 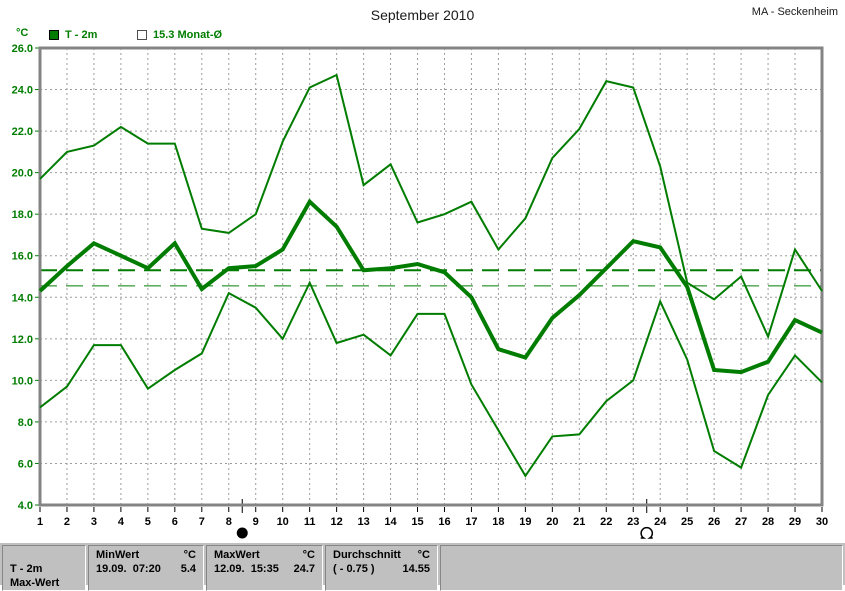 What do you see at coordinates (336, 522) in the screenshot?
I see `x-tick-label: 12` at bounding box center [336, 522].